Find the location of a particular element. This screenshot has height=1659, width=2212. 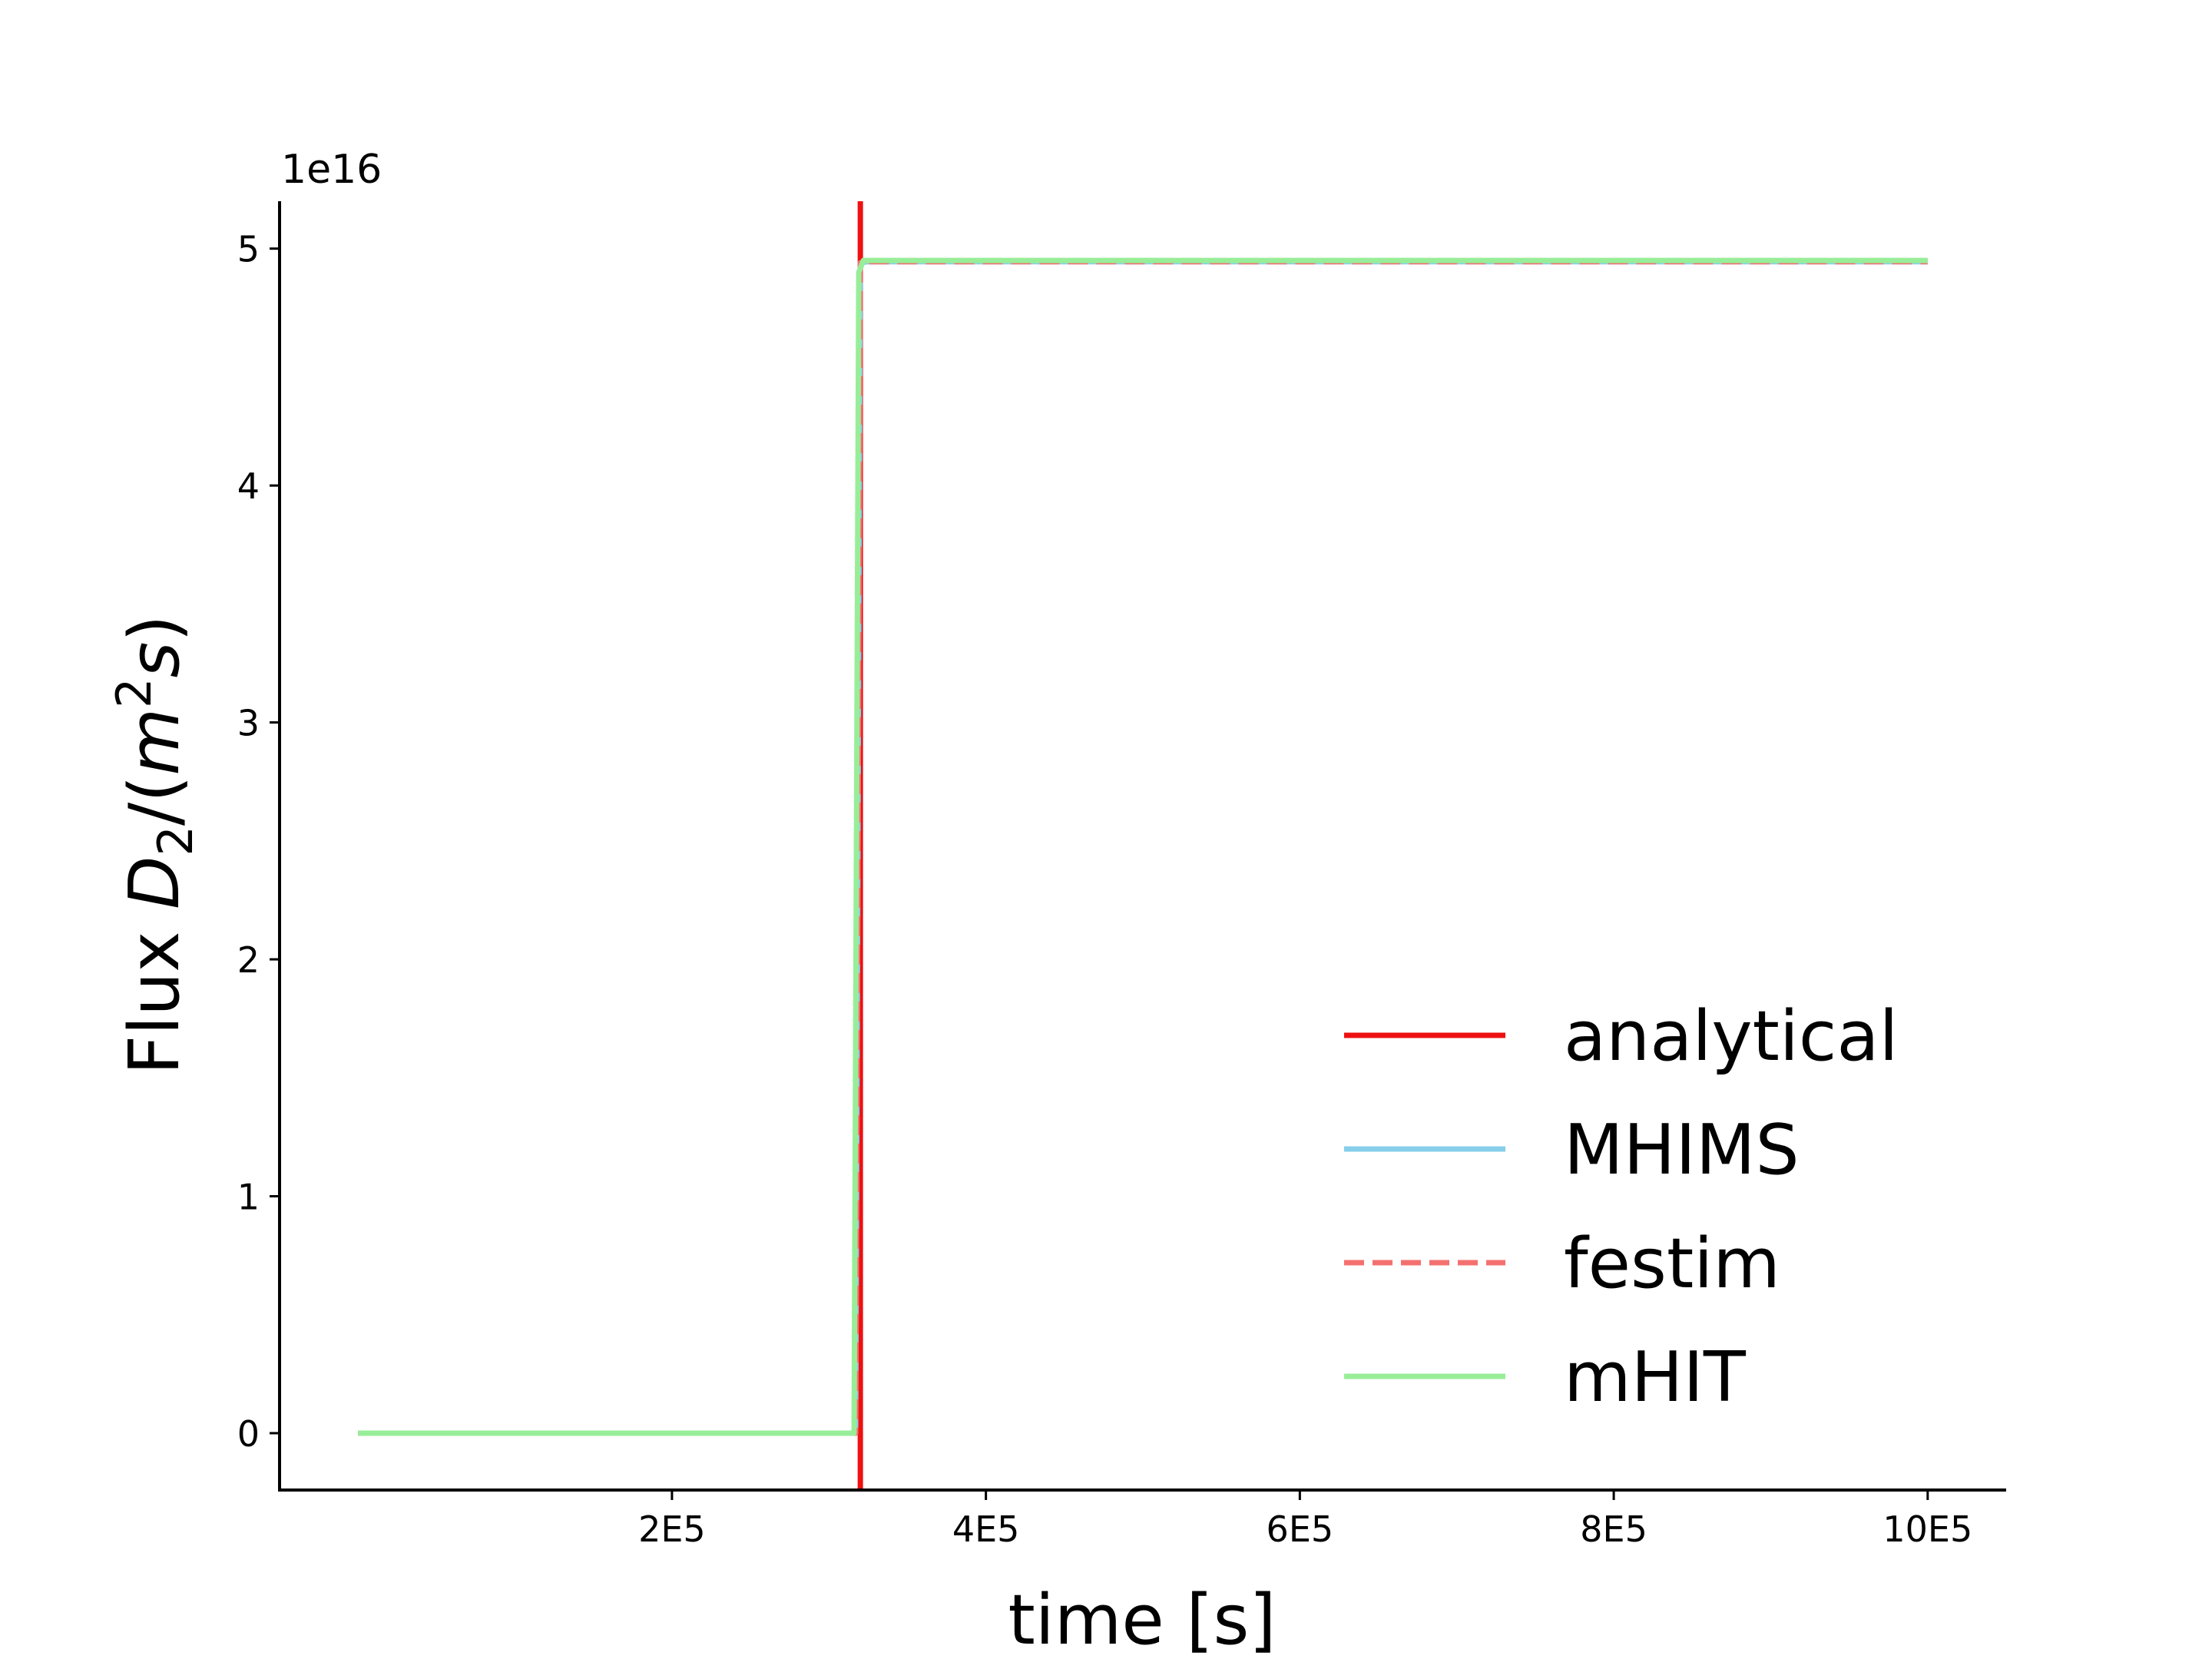

y-axis-label-sup: 2 is located at coordinates (134, 693).